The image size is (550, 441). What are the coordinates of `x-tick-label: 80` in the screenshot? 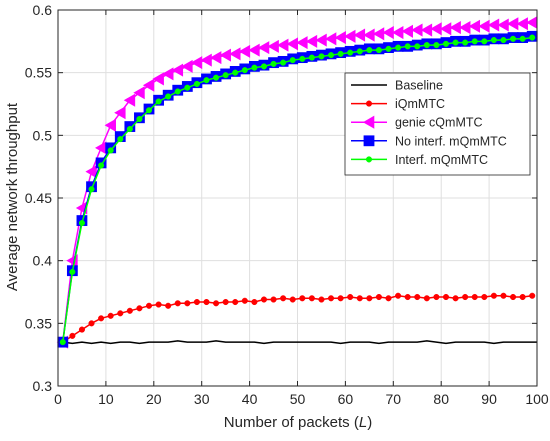 It's located at (441, 399).